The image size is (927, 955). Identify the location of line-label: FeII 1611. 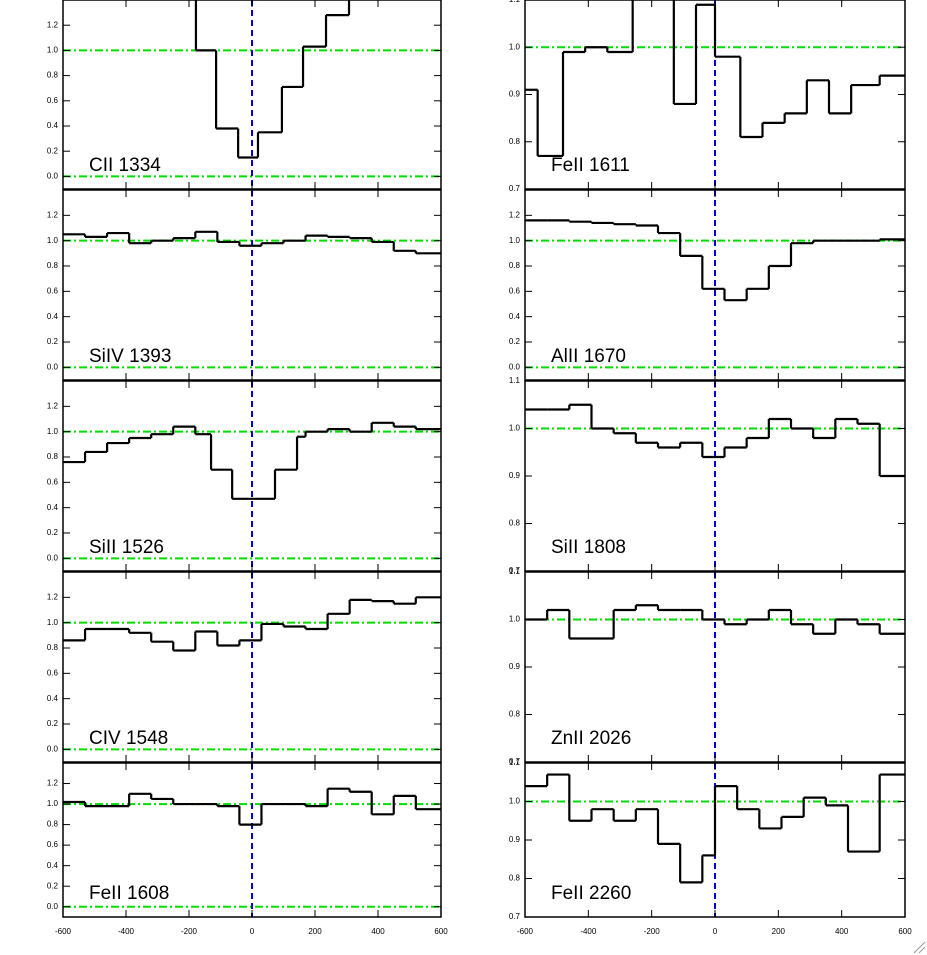
(590, 165).